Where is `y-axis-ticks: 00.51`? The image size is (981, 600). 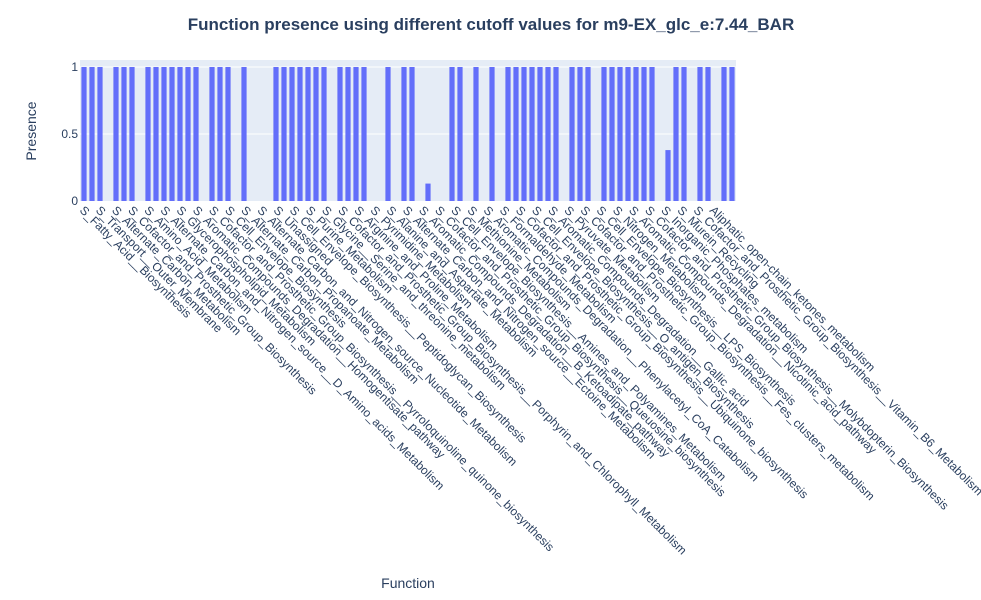
y-axis-ticks: 00.51 is located at coordinates (69, 134).